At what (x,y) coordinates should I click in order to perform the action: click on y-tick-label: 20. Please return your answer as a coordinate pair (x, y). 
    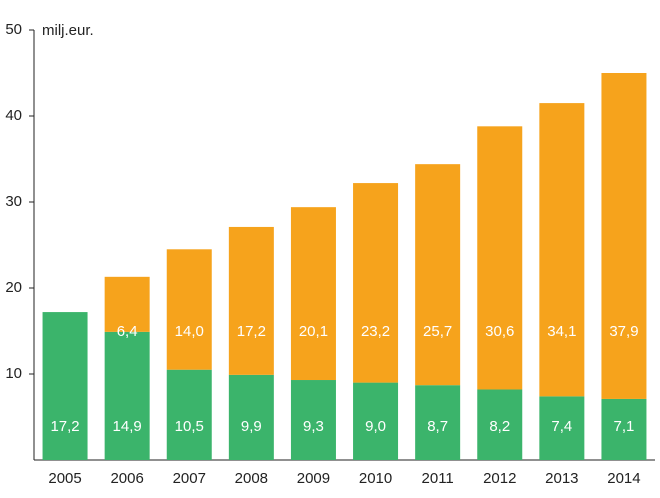
    Looking at the image, I should click on (13, 287).